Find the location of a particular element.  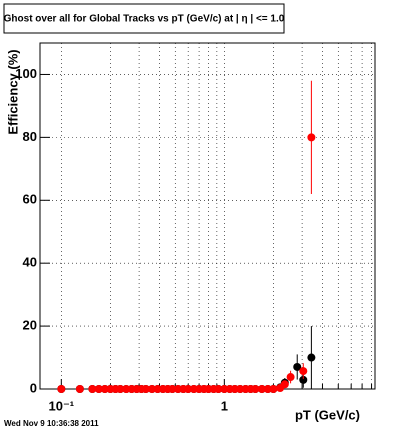

y-tick-label: 80 is located at coordinates (30, 136).